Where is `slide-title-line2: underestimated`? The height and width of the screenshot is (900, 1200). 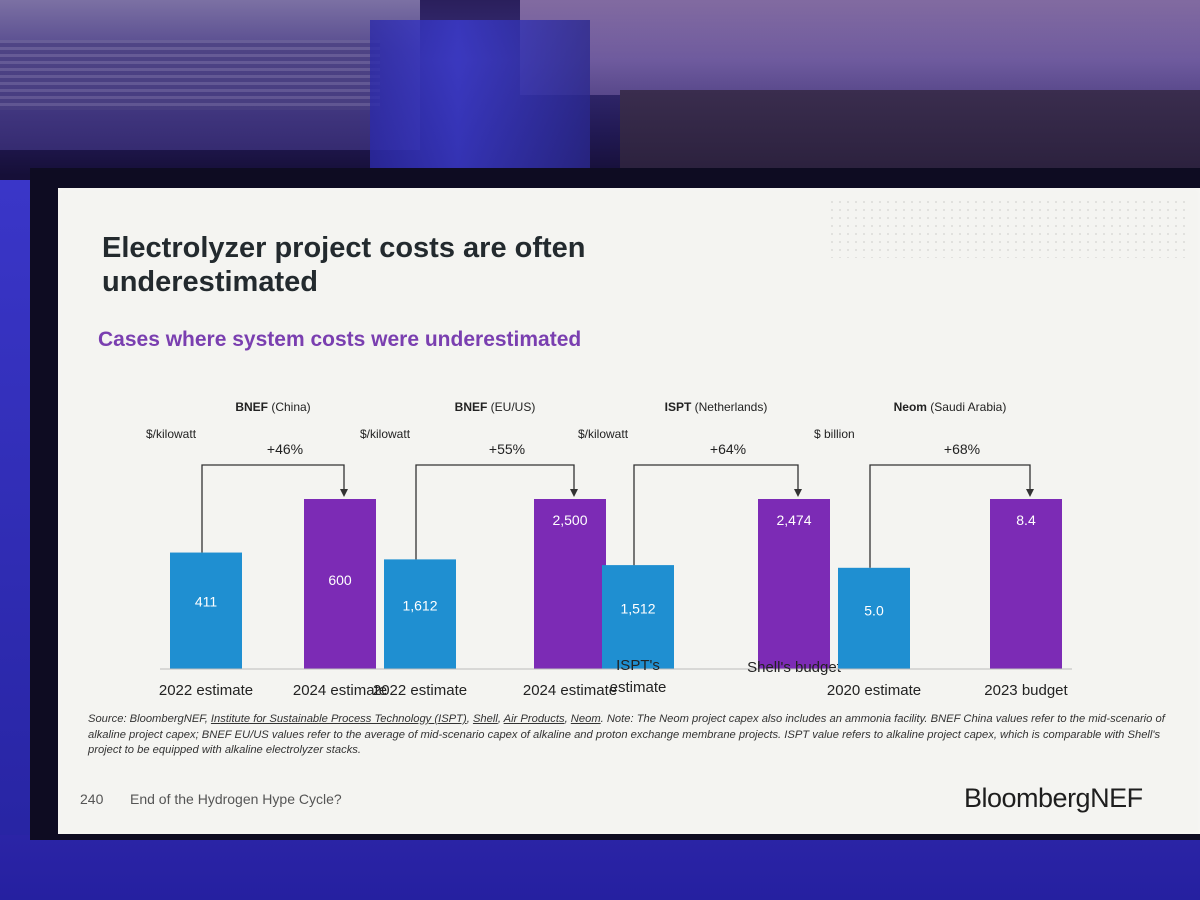 slide-title-line2: underestimated is located at coordinates (210, 282).